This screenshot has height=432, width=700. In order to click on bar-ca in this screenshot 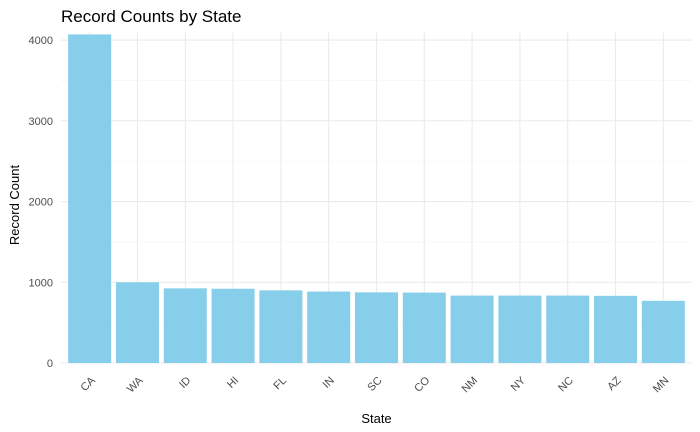, I will do `click(90, 199)`.